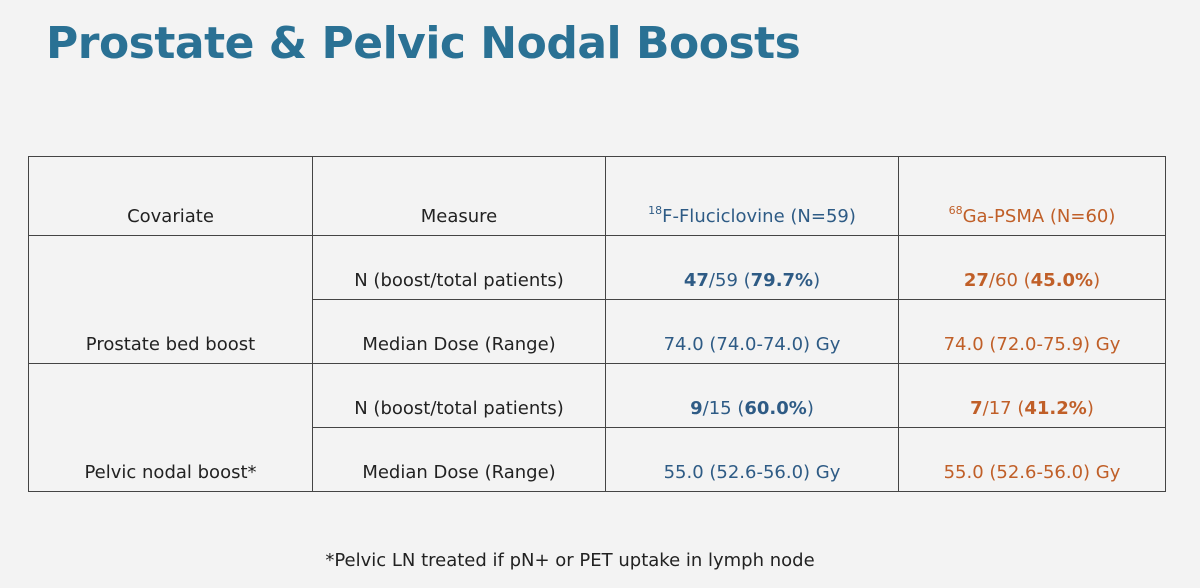 The height and width of the screenshot is (588, 1200). Describe the element at coordinates (1039, 216) in the screenshot. I see `header-text: Ga-PSMA (N=60)` at that location.